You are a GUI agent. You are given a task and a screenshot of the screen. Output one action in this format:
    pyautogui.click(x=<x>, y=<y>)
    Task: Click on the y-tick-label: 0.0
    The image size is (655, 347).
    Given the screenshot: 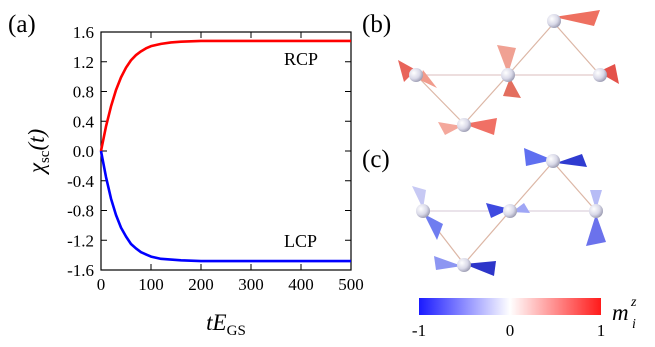 What is the action you would take?
    pyautogui.click(x=83, y=151)
    